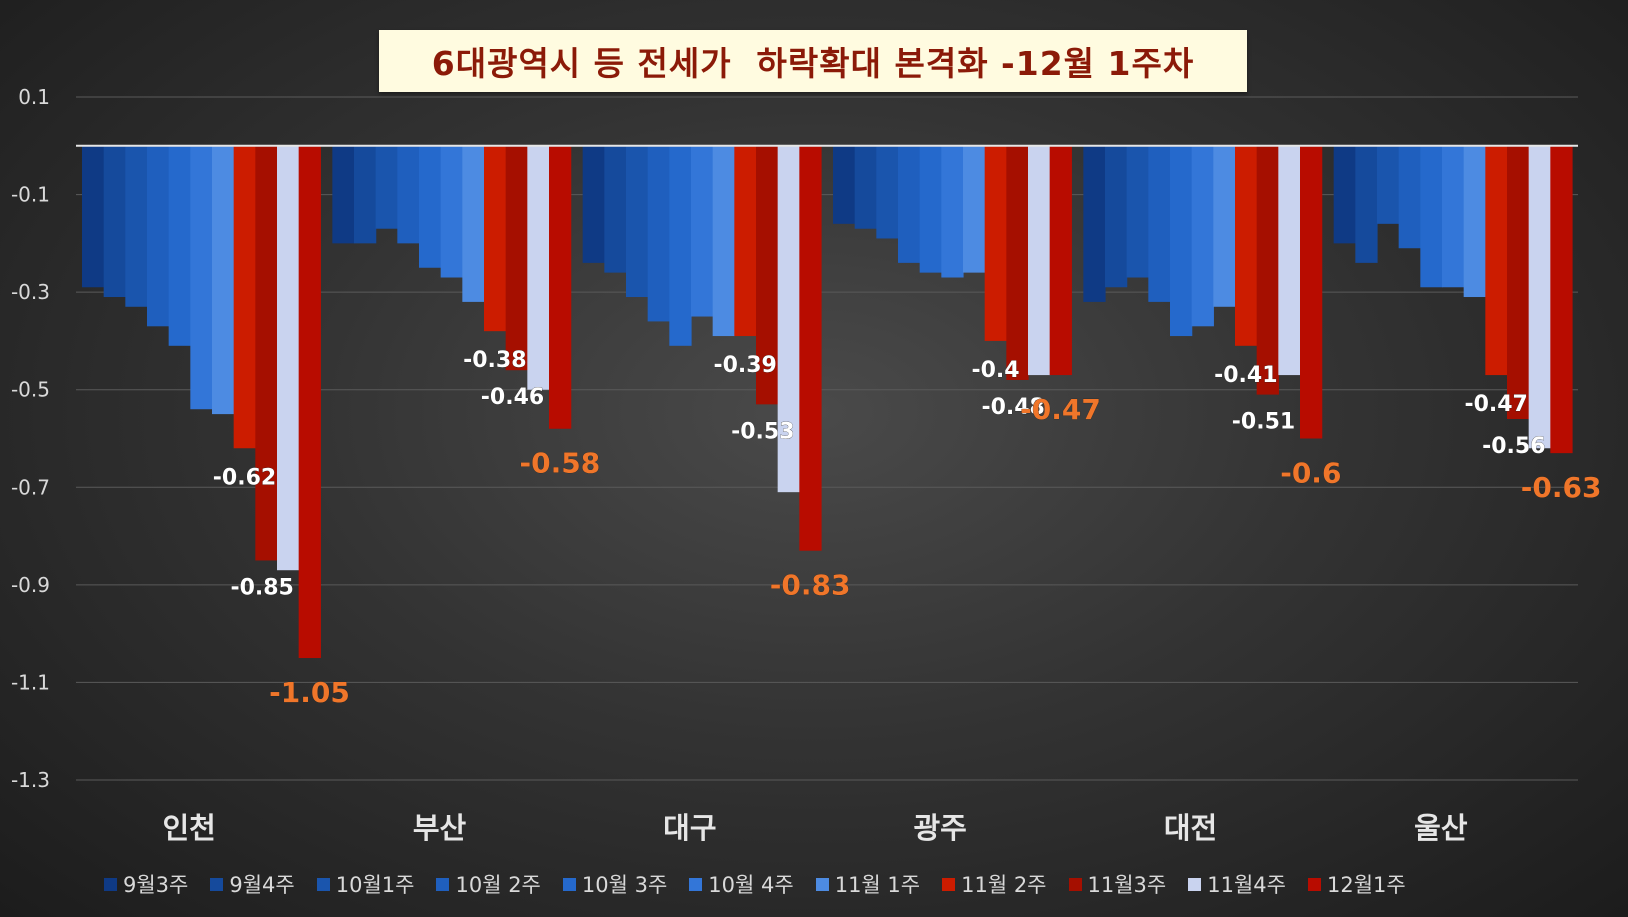 This screenshot has width=1628, height=917. Describe the element at coordinates (488, 884) in the screenshot. I see `legend-item: 10월 2주` at that location.